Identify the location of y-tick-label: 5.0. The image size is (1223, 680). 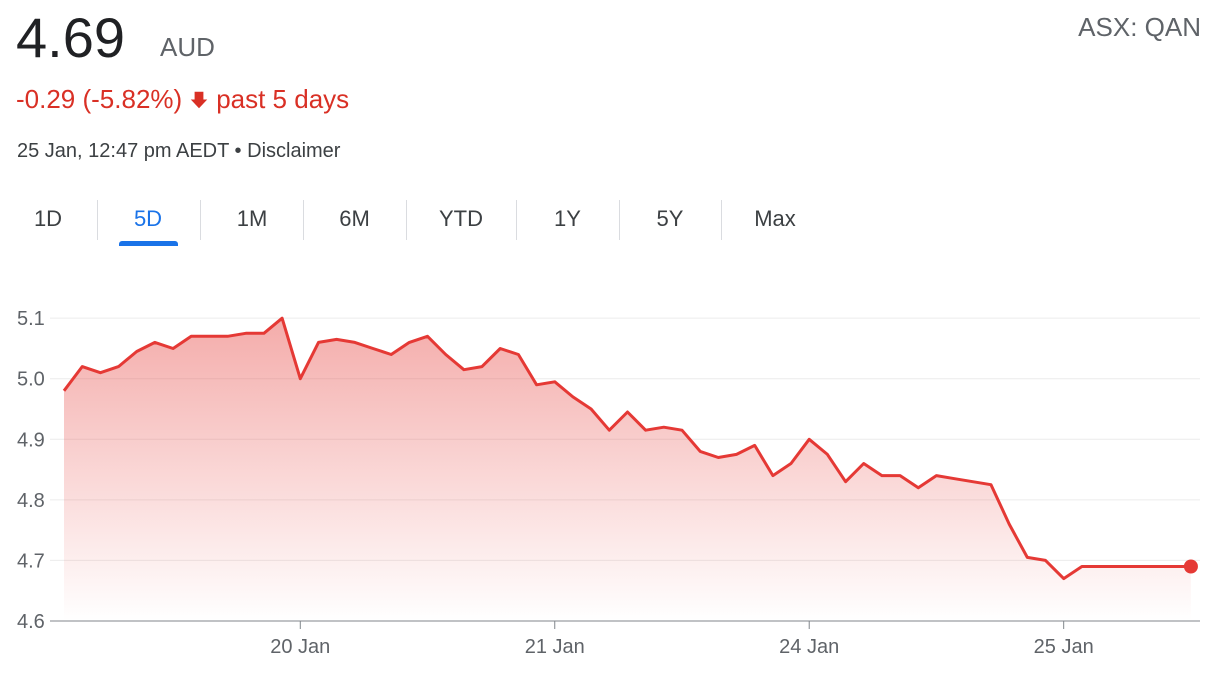
(31, 380).